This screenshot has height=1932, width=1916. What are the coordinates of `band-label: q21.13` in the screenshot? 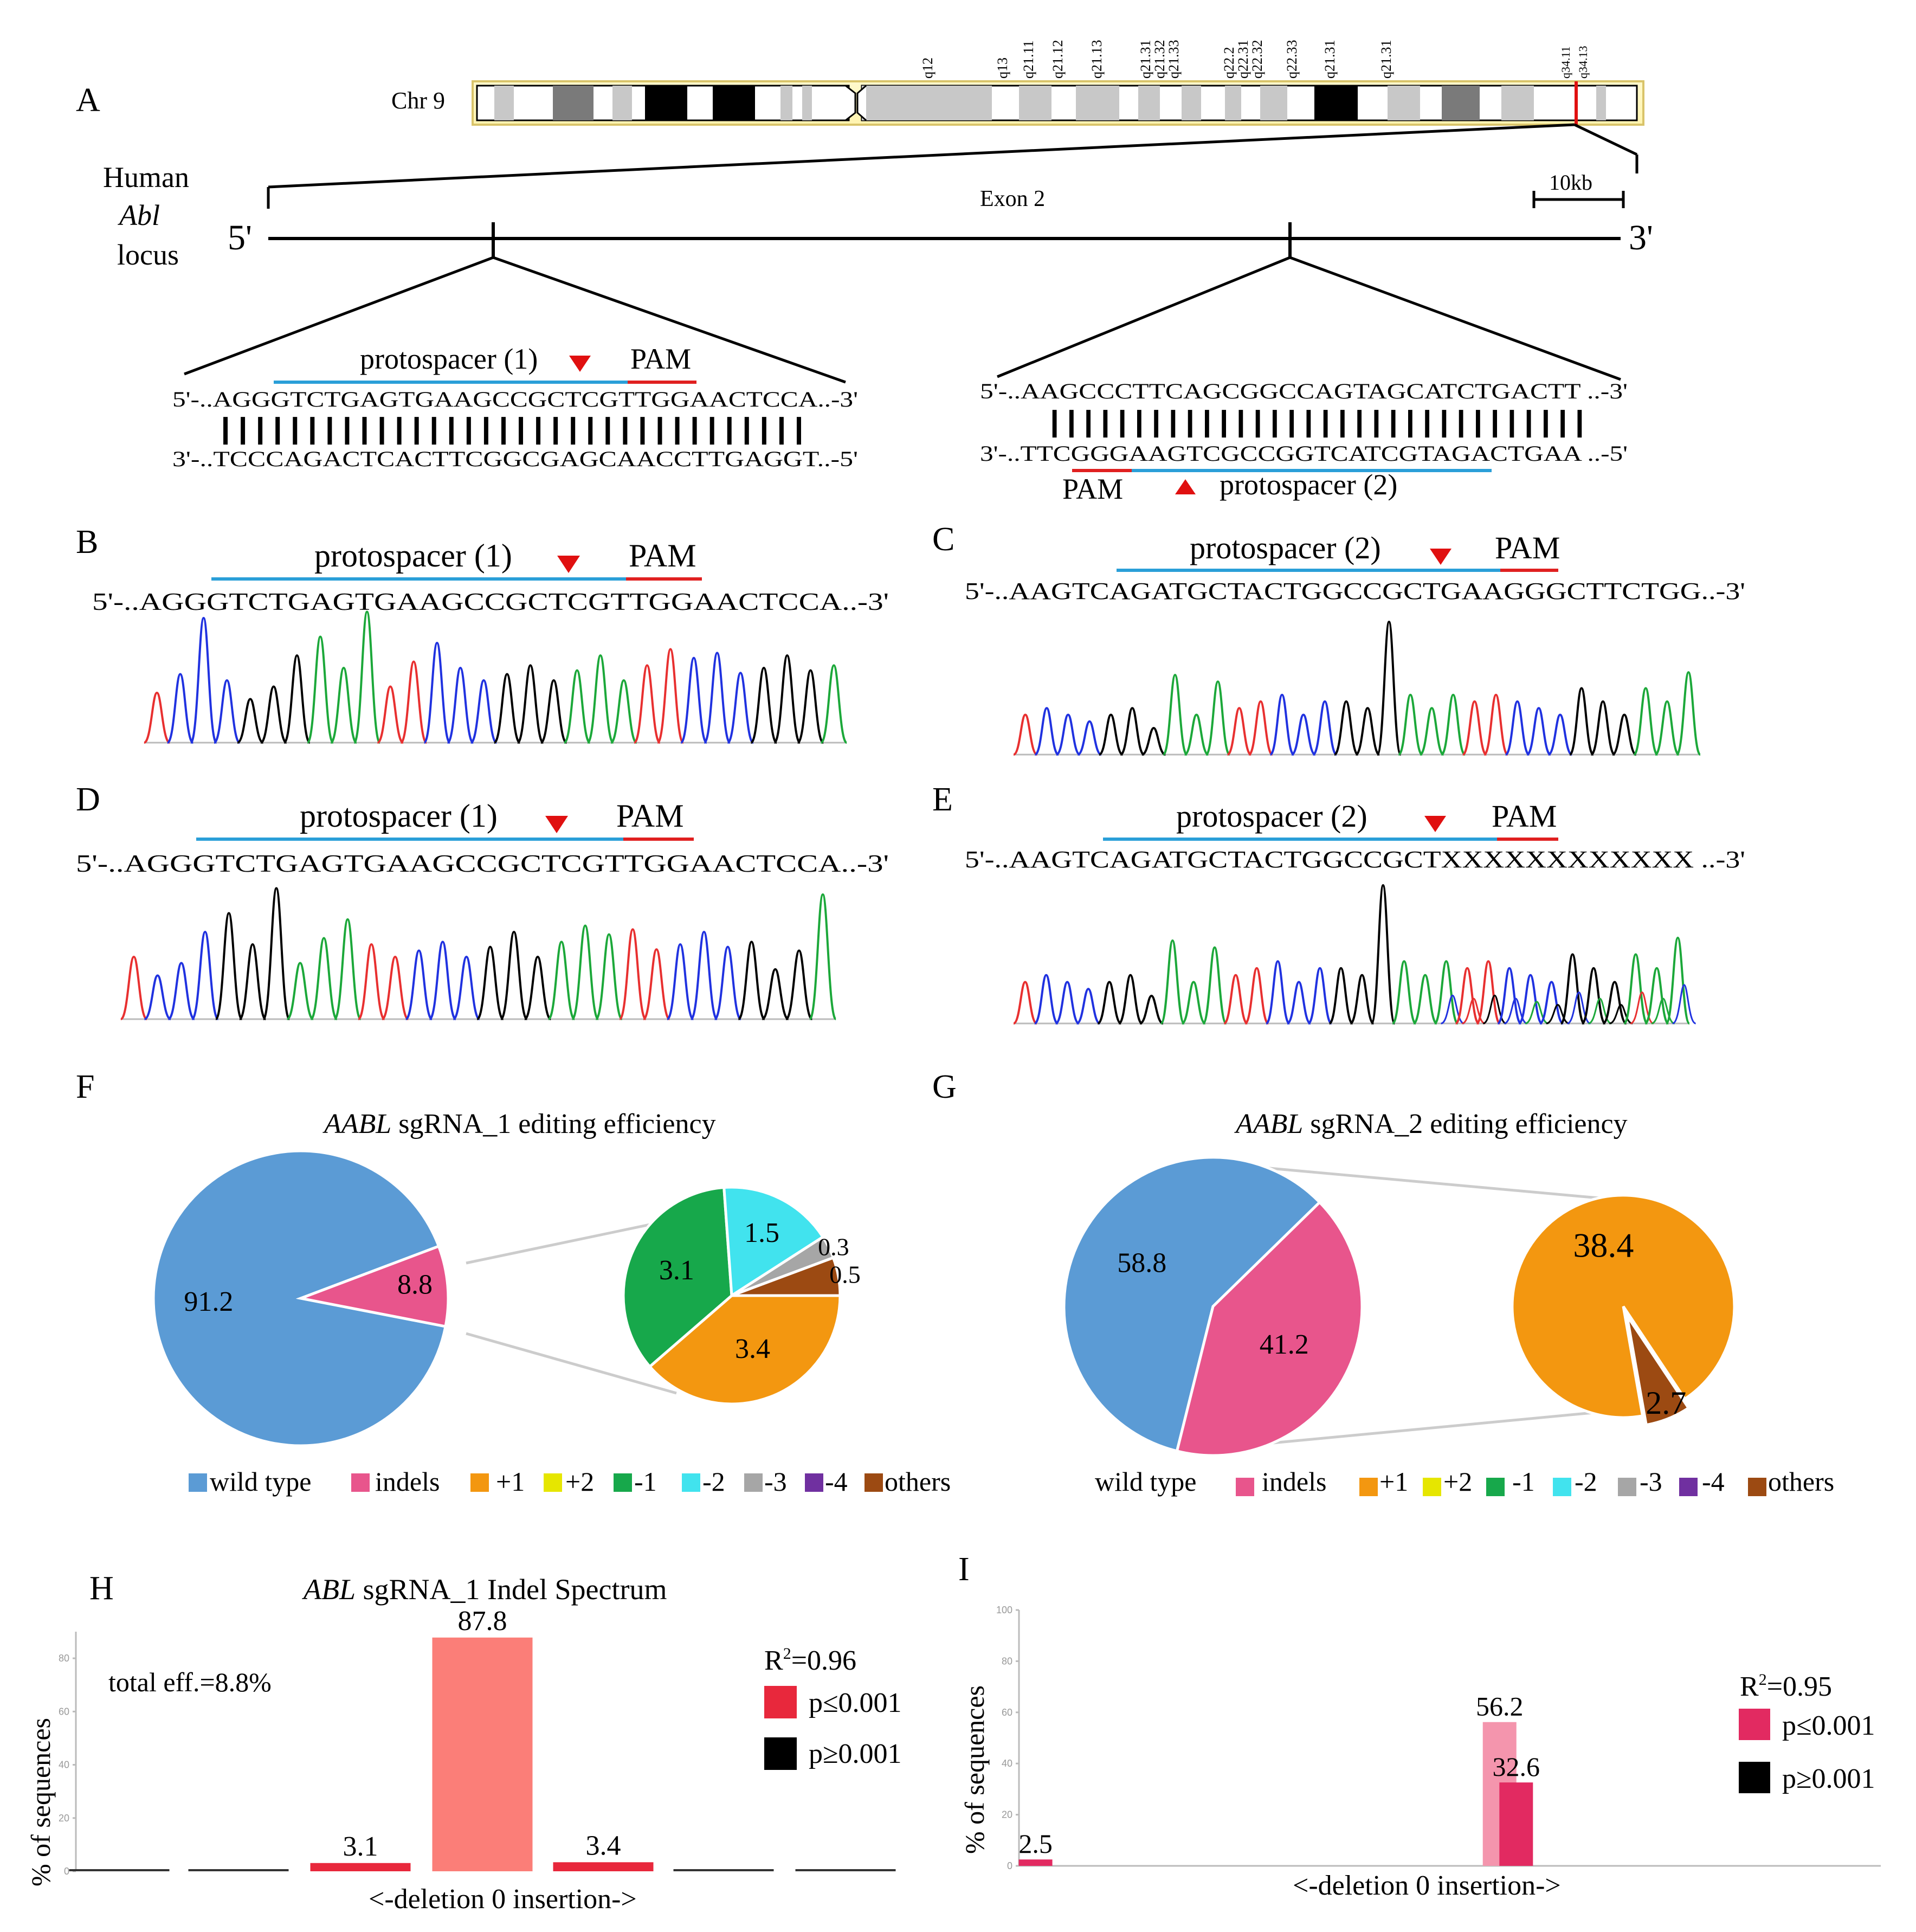 It's located at (1097, 59).